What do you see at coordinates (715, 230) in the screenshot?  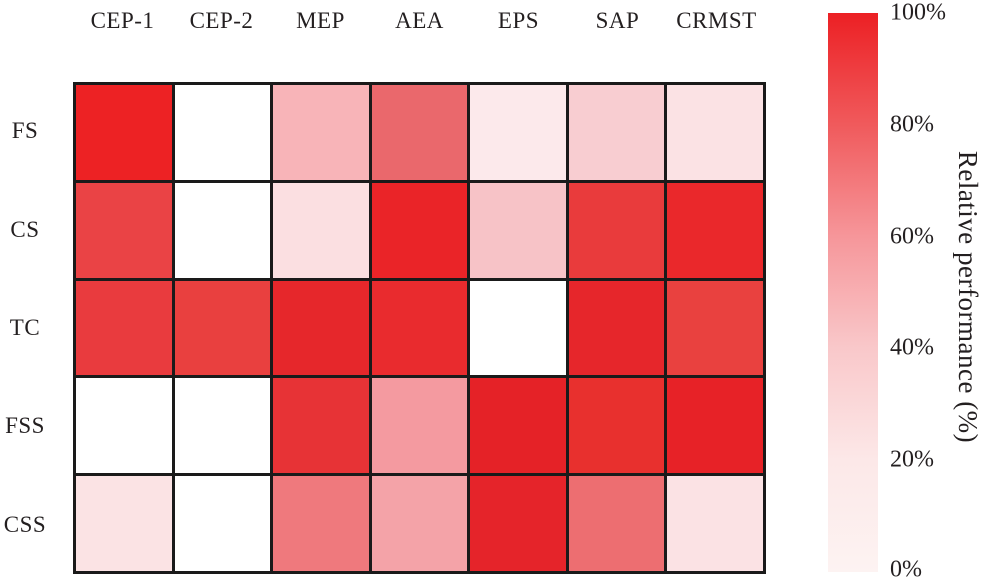 I see `heatmap-cell-cs-crmst` at bounding box center [715, 230].